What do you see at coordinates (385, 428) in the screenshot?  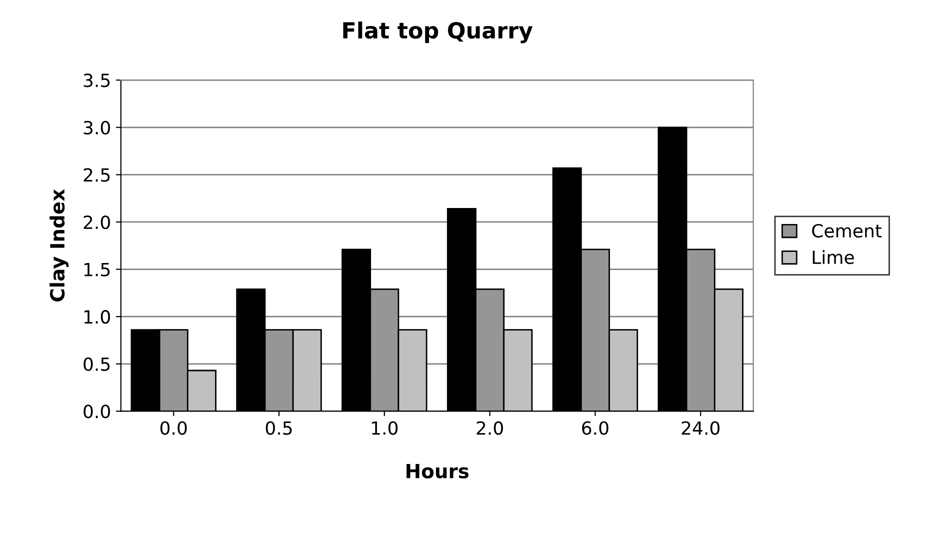 I see `x-tick-label: 1.0` at bounding box center [385, 428].